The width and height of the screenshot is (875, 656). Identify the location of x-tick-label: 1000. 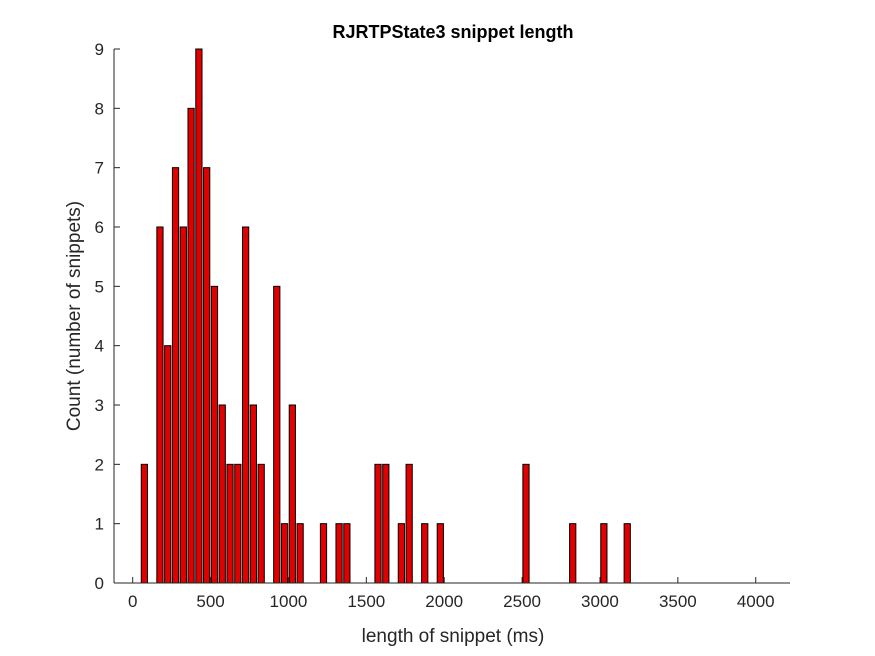
(289, 601).